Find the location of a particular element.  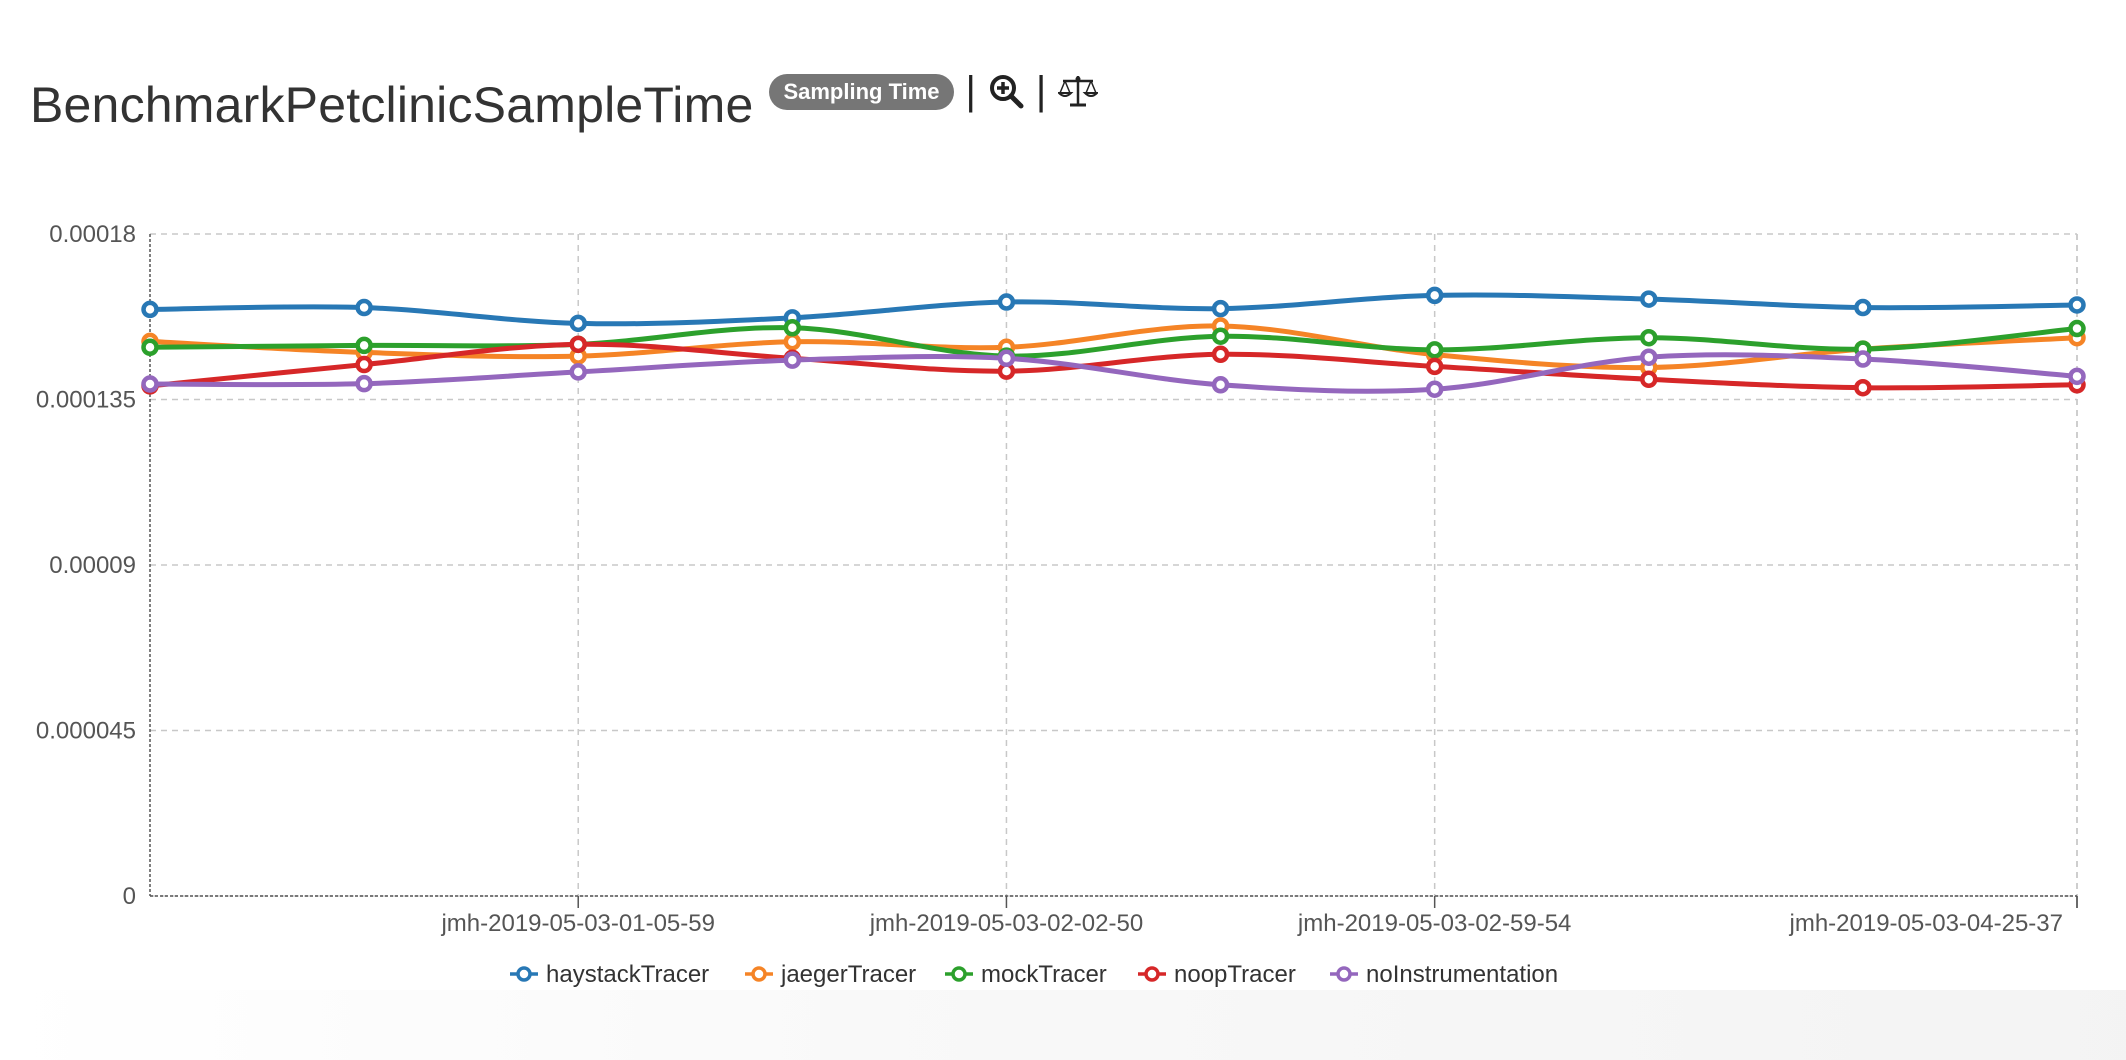

bottom-shade is located at coordinates (1063, 1025).